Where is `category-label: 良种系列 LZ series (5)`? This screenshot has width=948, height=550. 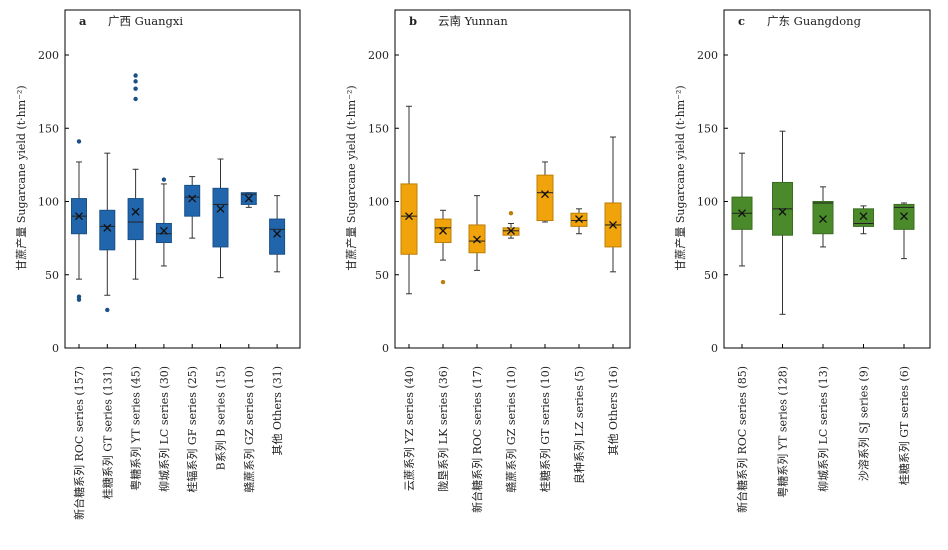 category-label: 良种系列 LZ series (5) is located at coordinates (579, 425).